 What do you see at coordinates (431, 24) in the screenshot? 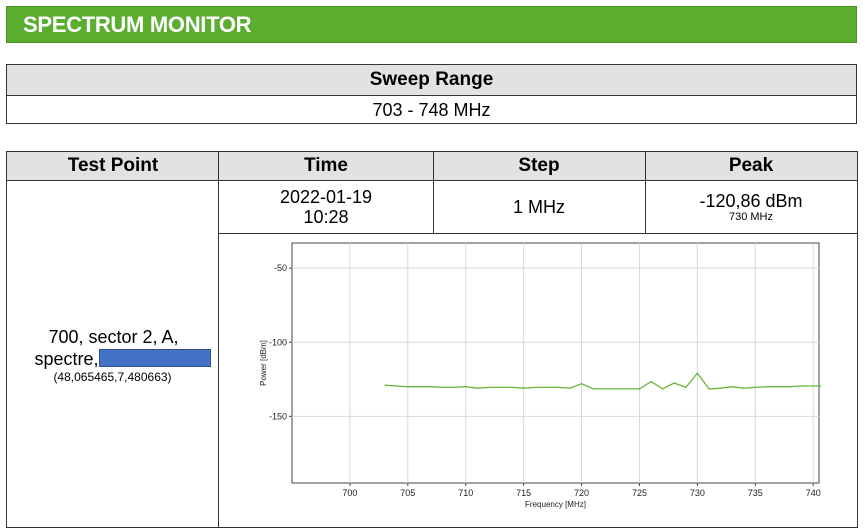
I see `header-banner: SPECTRUM MONITOR` at bounding box center [431, 24].